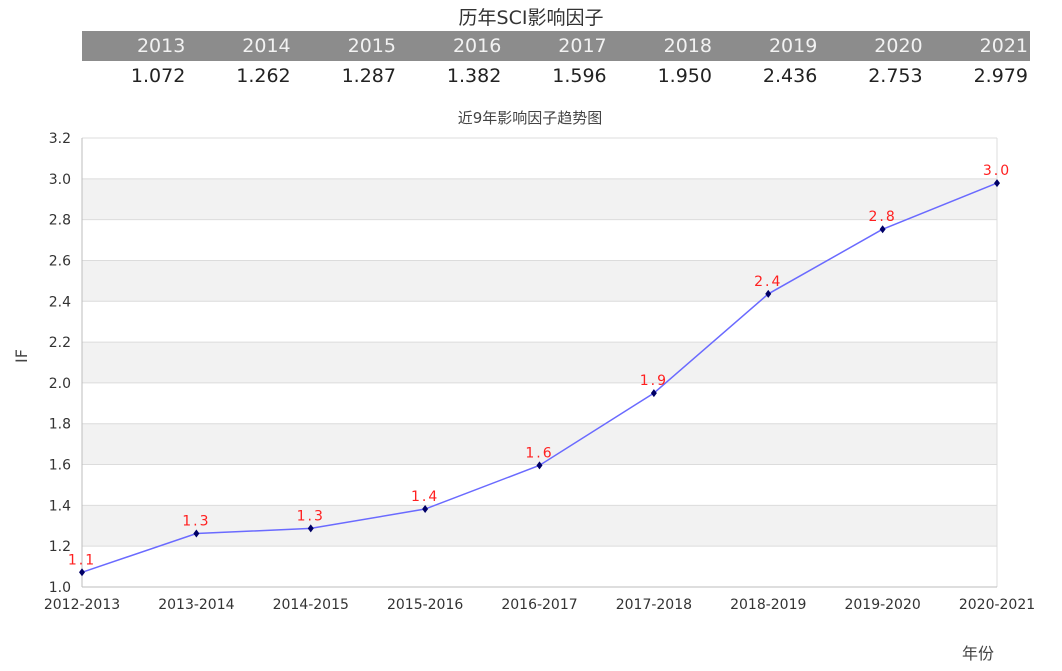  What do you see at coordinates (60, 425) in the screenshot?
I see `y-tick-label: 1.8` at bounding box center [60, 425].